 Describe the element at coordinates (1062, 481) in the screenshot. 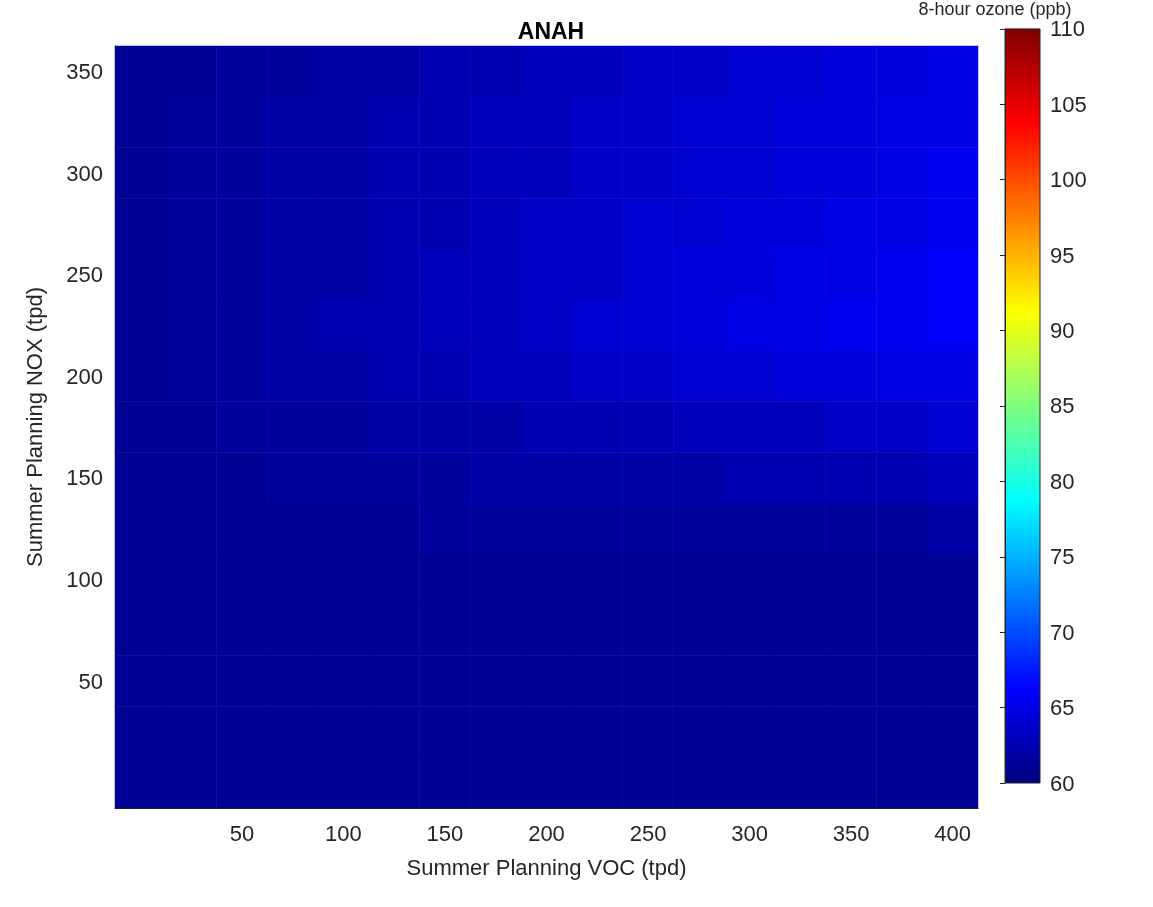

I see `color-bar-label: 80` at that location.